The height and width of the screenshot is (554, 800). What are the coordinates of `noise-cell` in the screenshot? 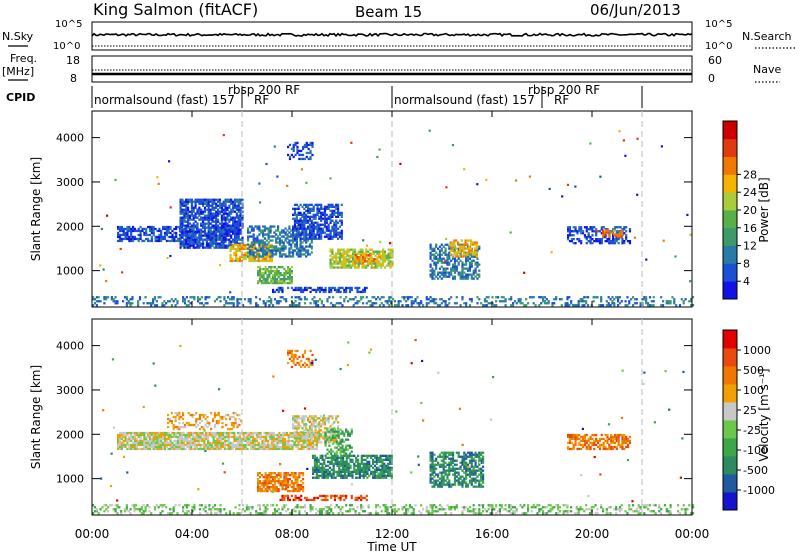 It's located at (524, 272).